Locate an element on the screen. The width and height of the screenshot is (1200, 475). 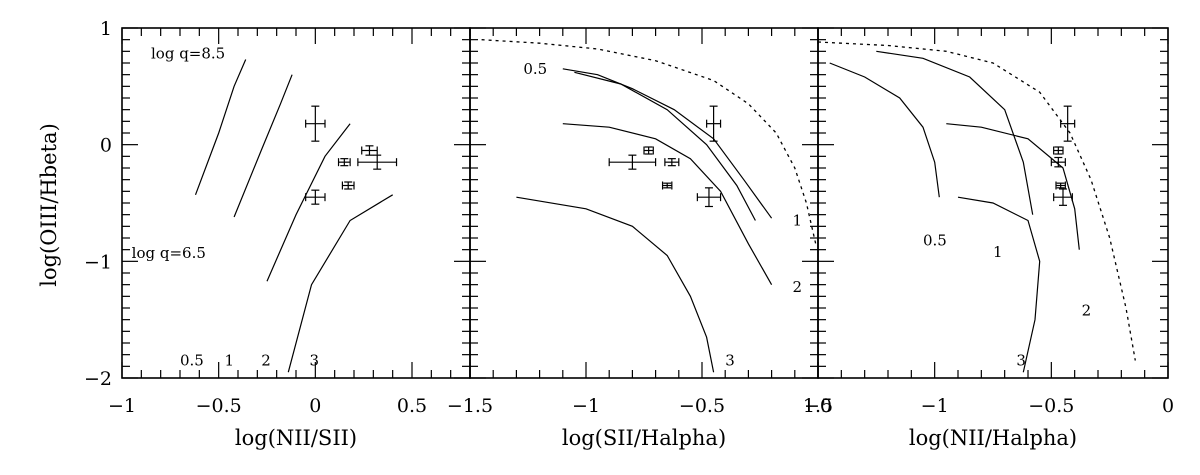
x-tick-label: 1.5 is located at coordinates (818, 406).